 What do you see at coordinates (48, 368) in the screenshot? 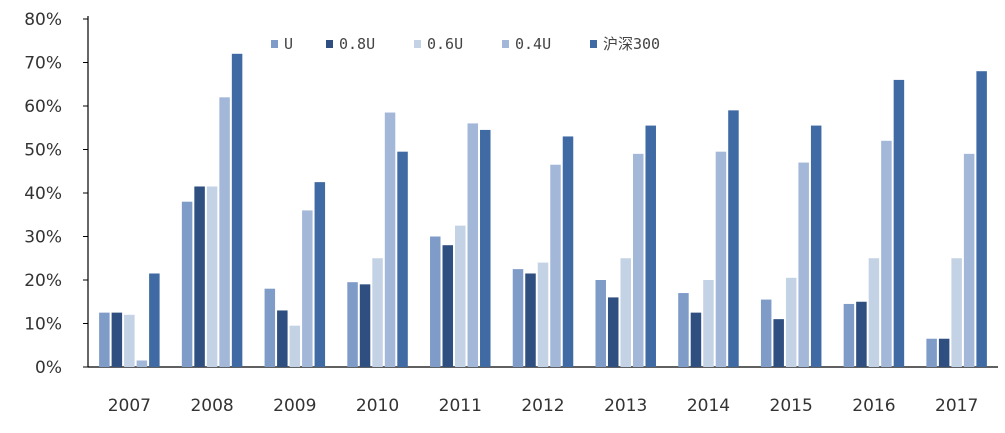
I see `y-tick-label: 0%` at bounding box center [48, 368].